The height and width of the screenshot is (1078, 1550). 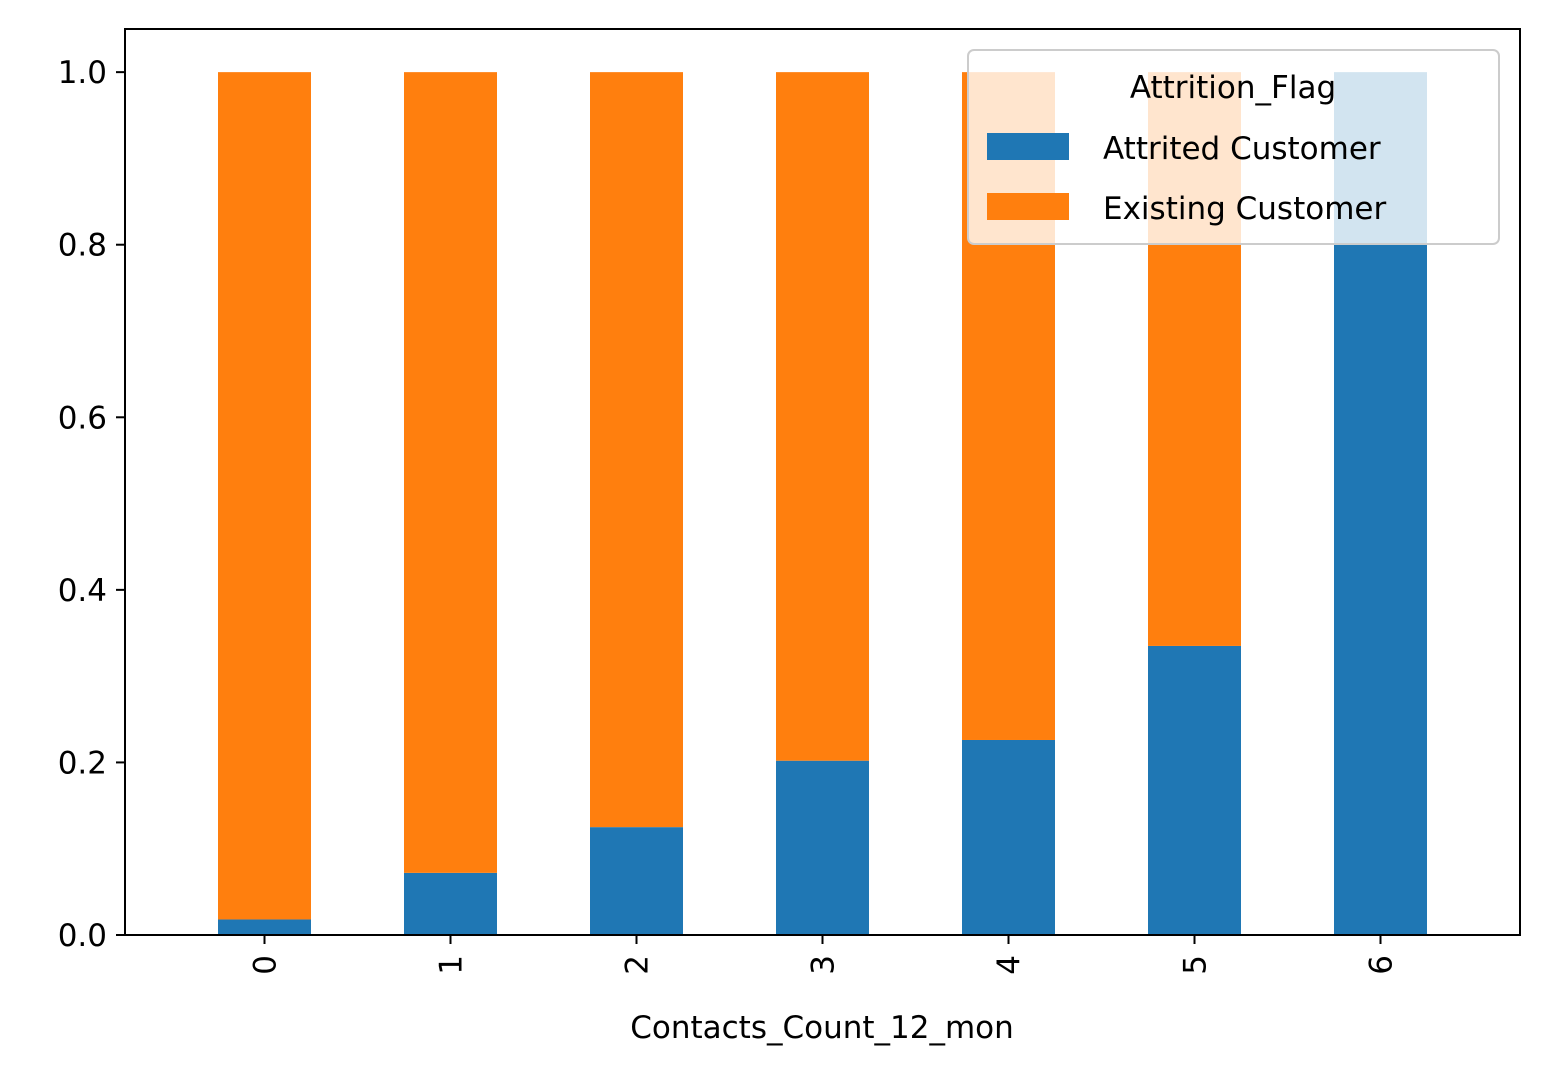 I want to click on legend-swatch-existing, so click(x=1028, y=206).